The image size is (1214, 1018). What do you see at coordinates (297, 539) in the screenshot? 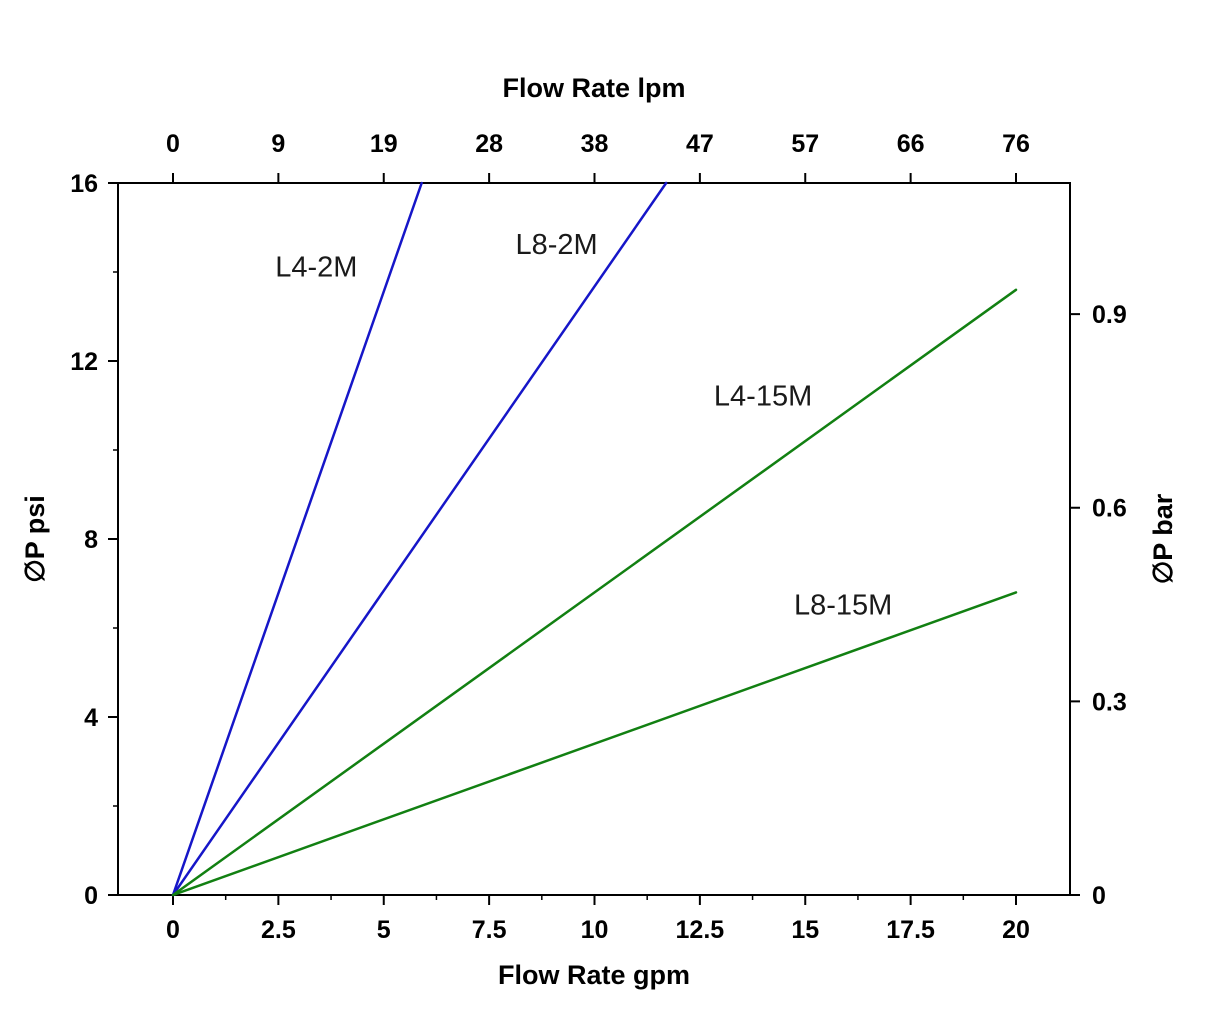
I see `series-line-l4-2m` at bounding box center [297, 539].